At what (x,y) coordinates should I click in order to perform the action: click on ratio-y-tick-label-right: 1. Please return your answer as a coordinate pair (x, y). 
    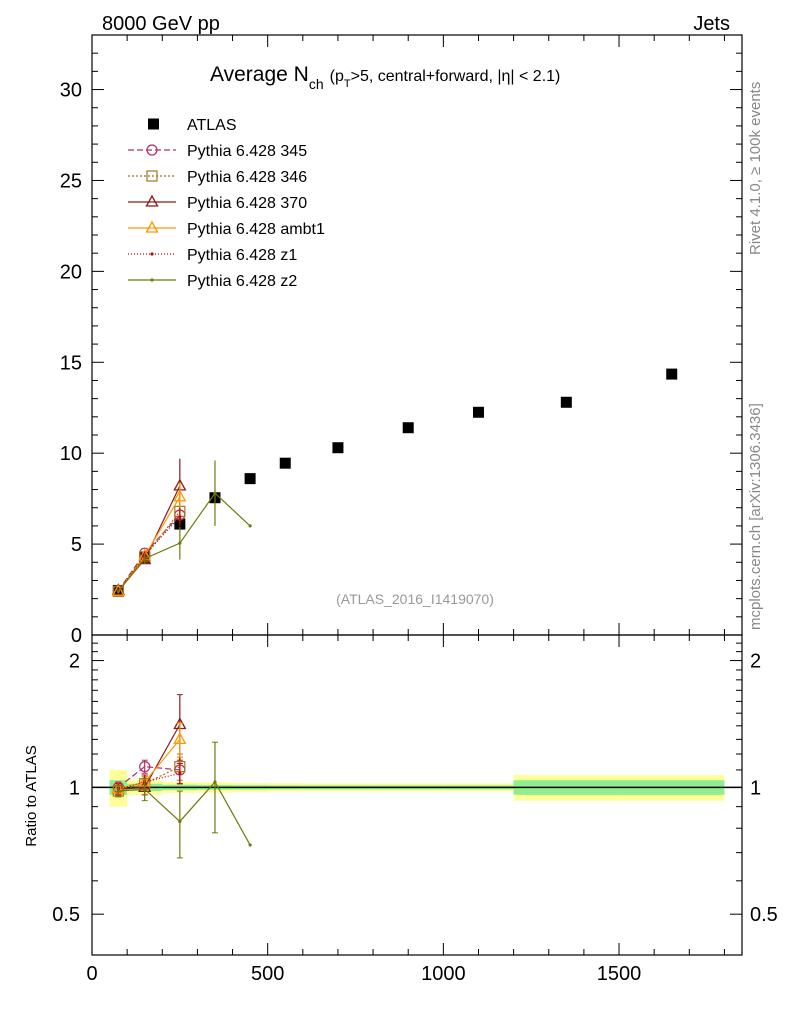
    Looking at the image, I should click on (755, 788).